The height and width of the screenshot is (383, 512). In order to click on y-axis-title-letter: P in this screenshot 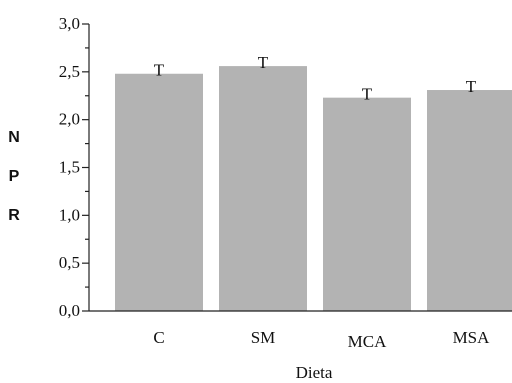, I will do `click(14, 176)`.